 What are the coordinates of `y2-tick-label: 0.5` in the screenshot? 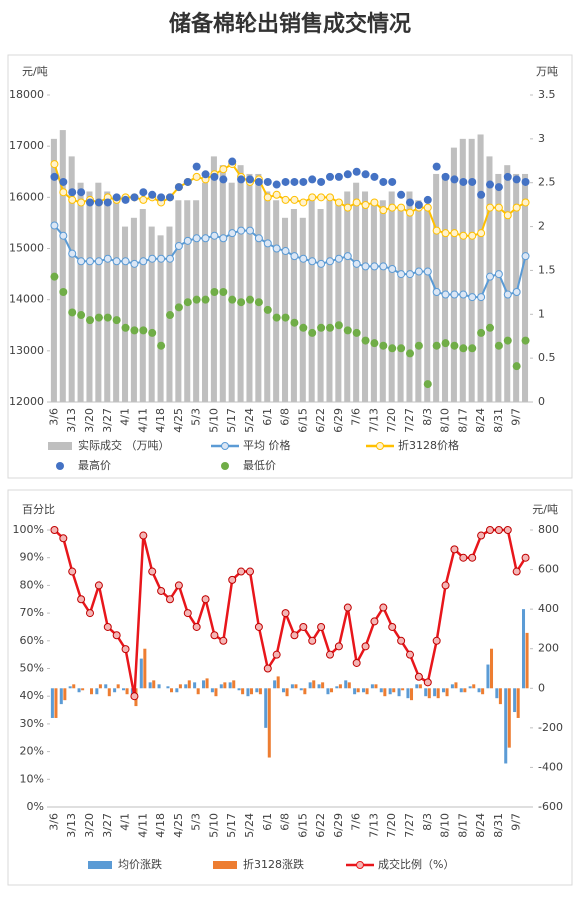 It's located at (547, 357).